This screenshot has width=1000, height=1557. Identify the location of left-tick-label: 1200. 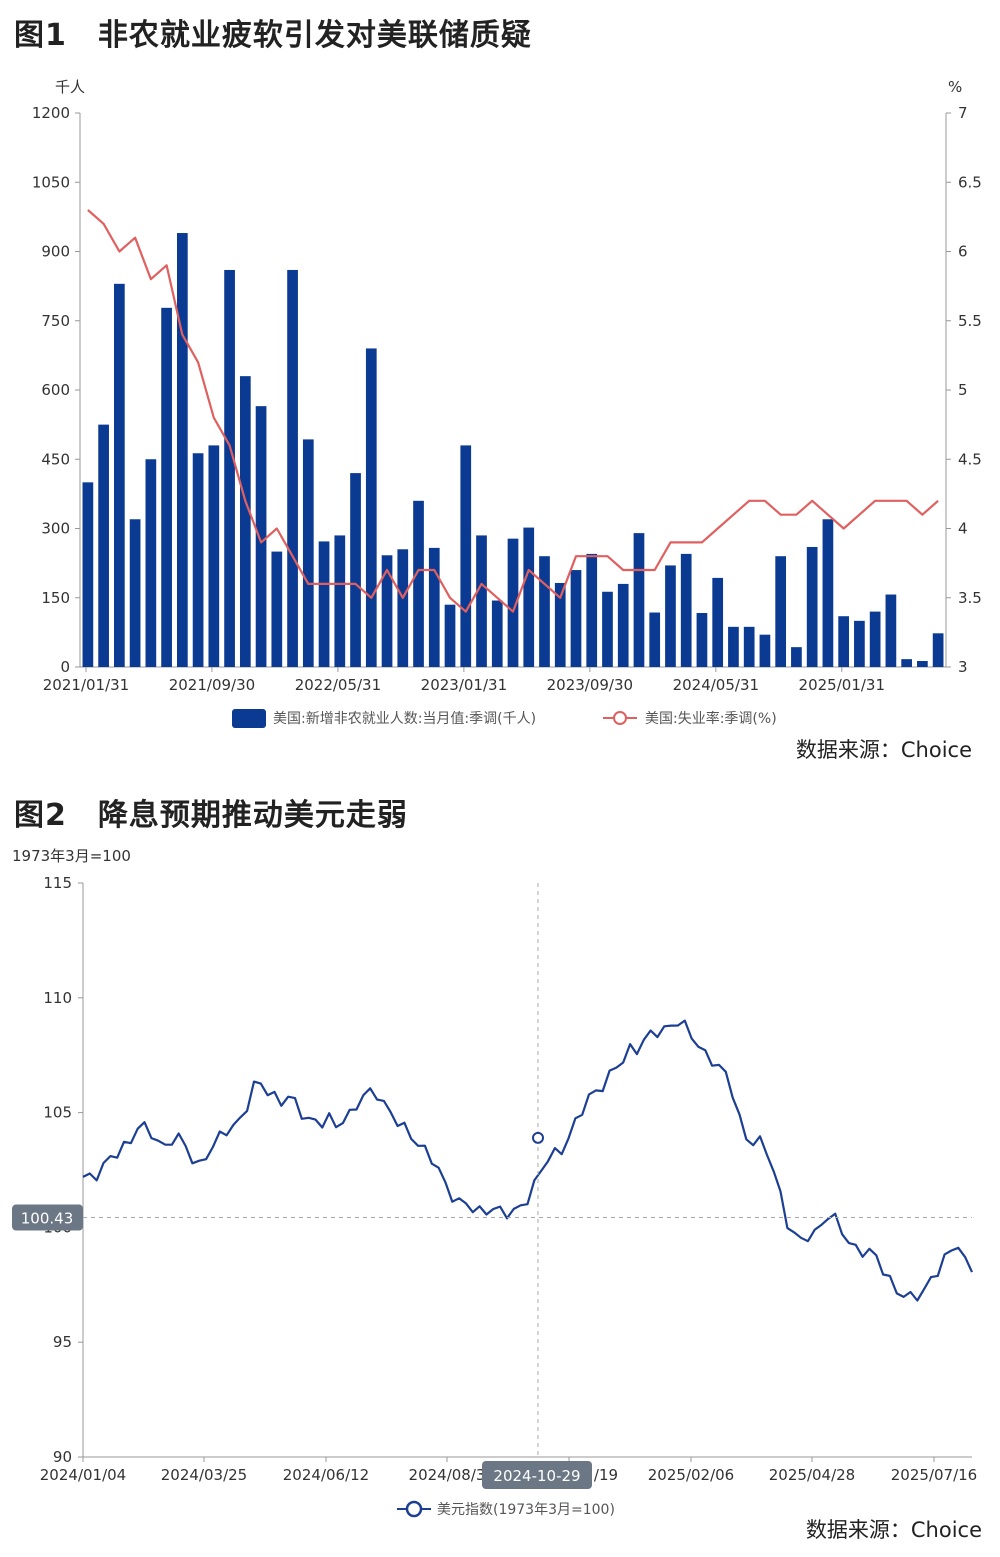
(51, 113).